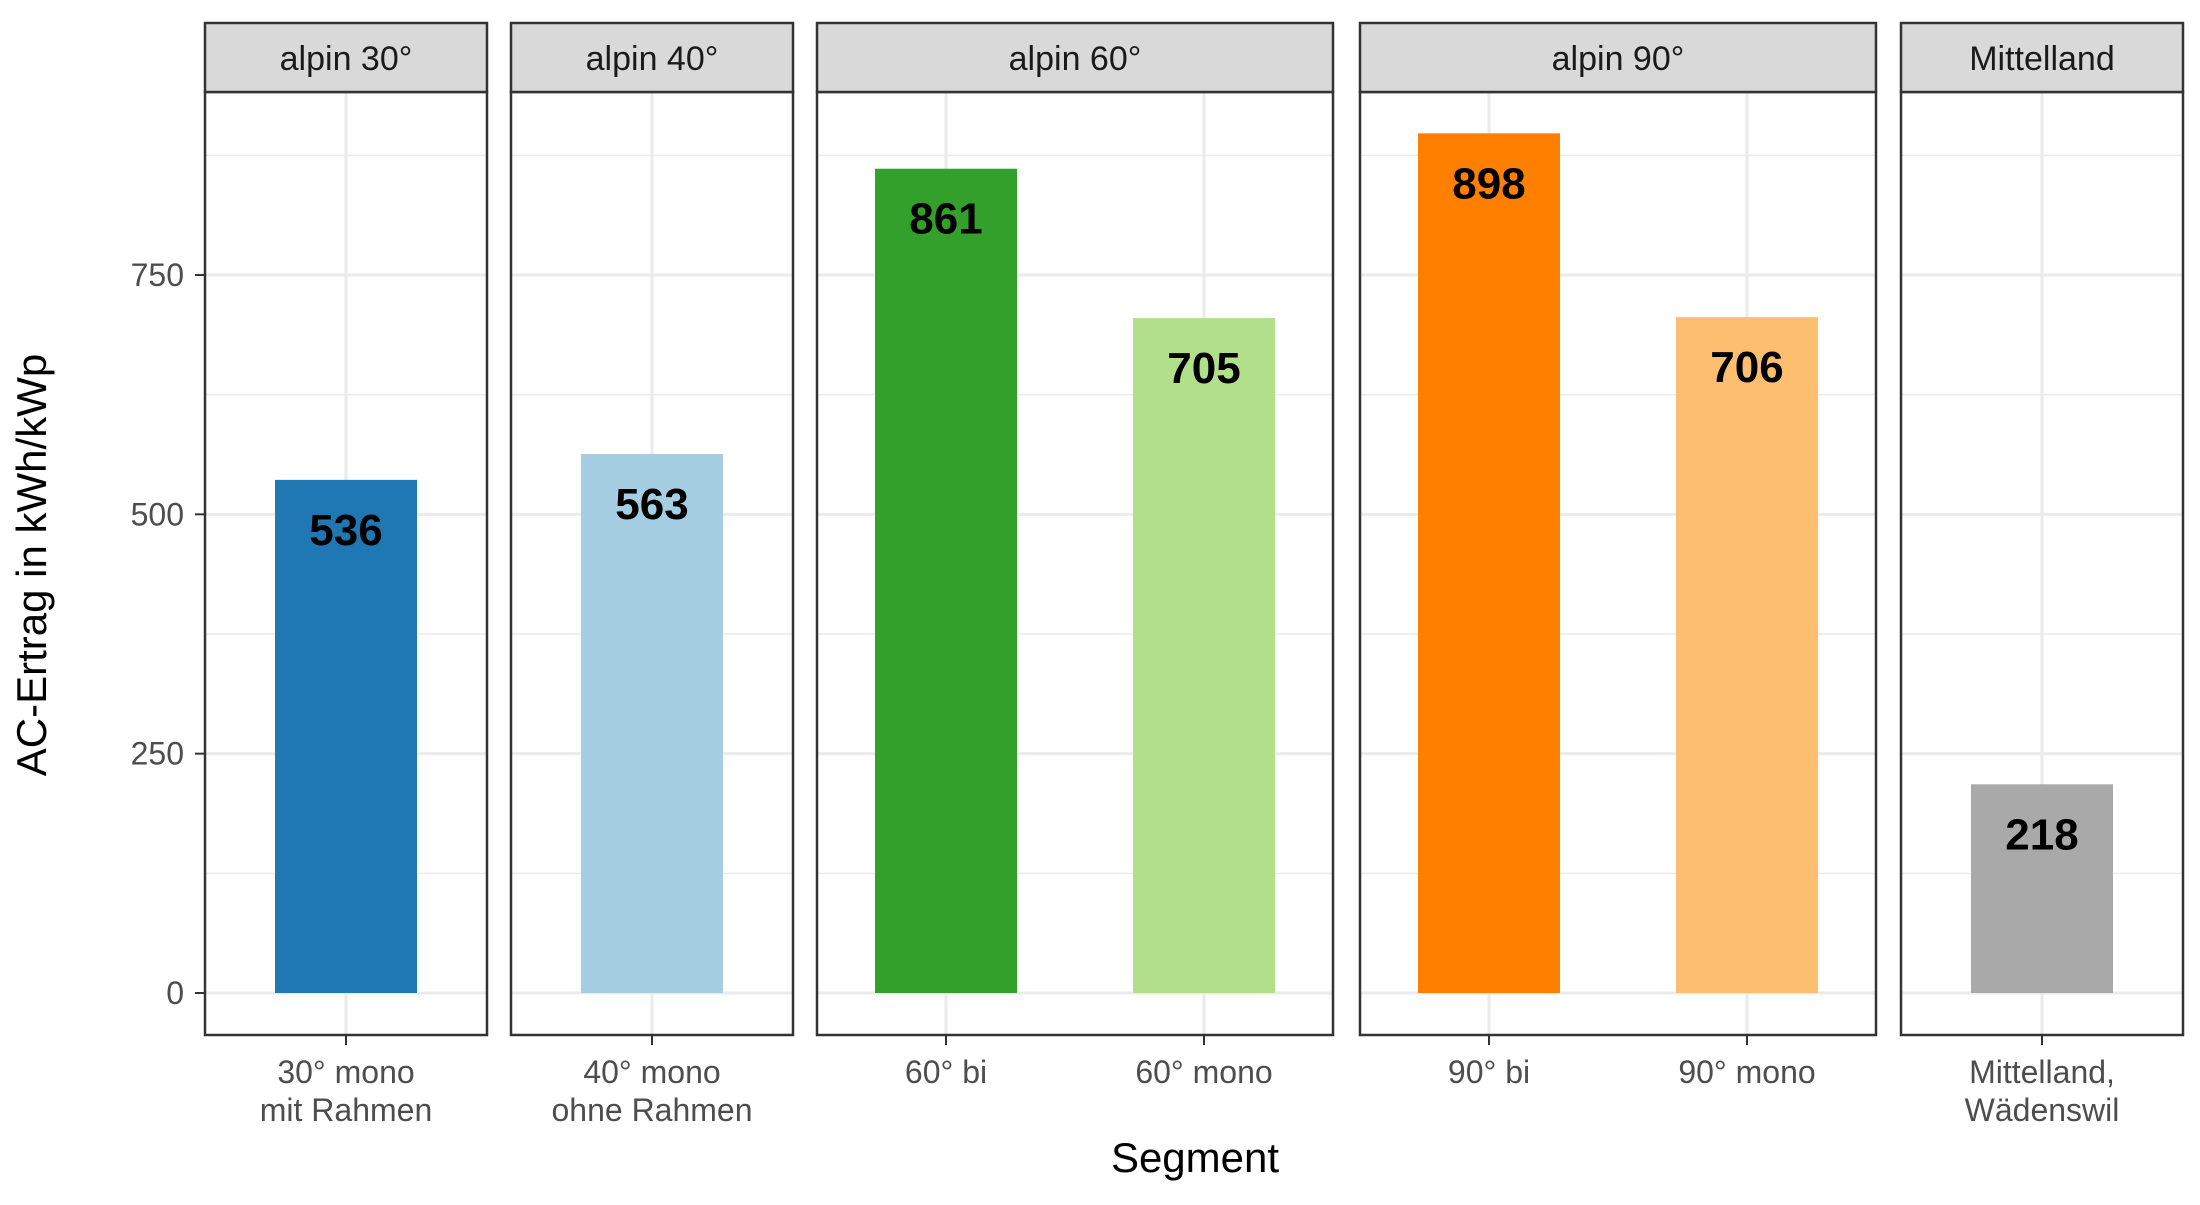 The image size is (2200, 1205). Describe the element at coordinates (2041, 834) in the screenshot. I see `bar-value-label: 218` at that location.